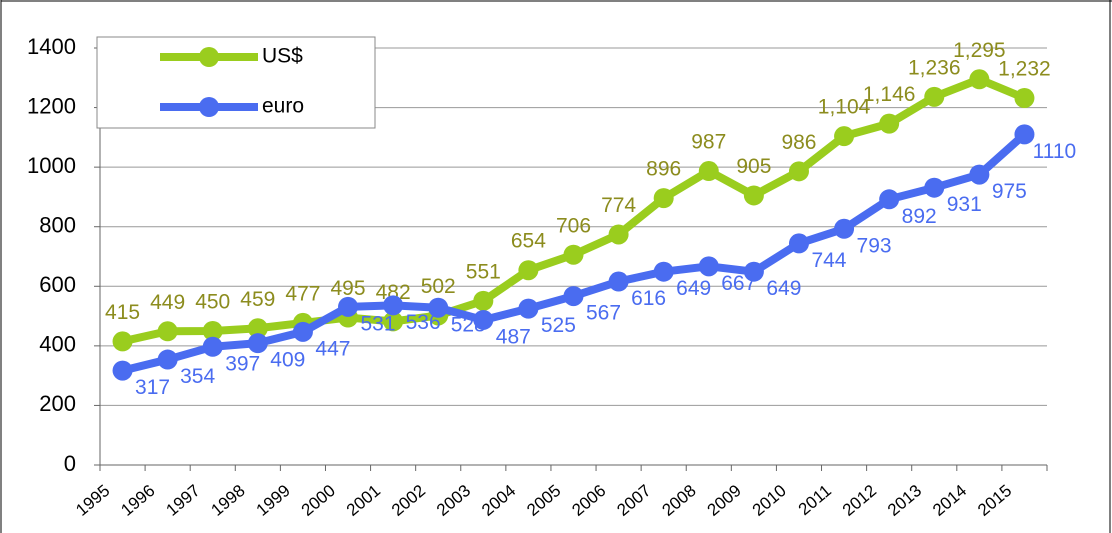 The image size is (1112, 533). What do you see at coordinates (51, 165) in the screenshot?
I see `y-tick-label: 1000` at bounding box center [51, 165].